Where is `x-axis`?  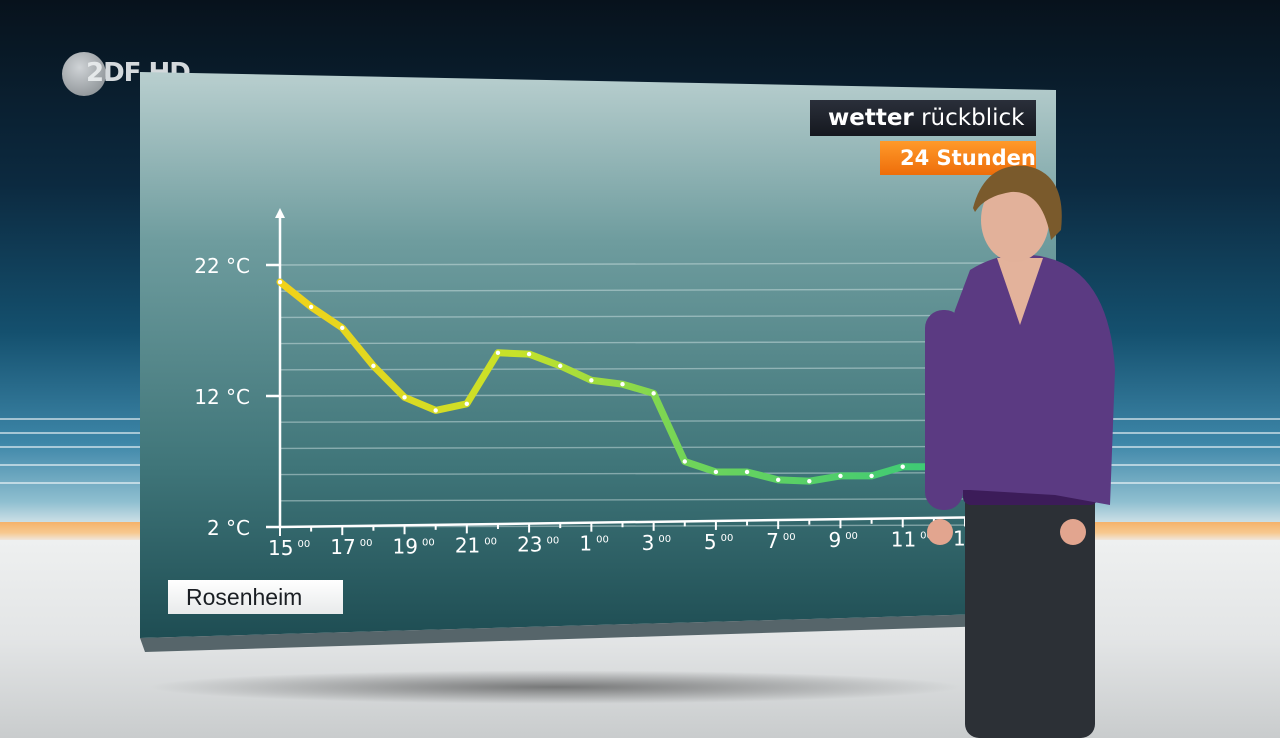 x-axis is located at coordinates (640, 522).